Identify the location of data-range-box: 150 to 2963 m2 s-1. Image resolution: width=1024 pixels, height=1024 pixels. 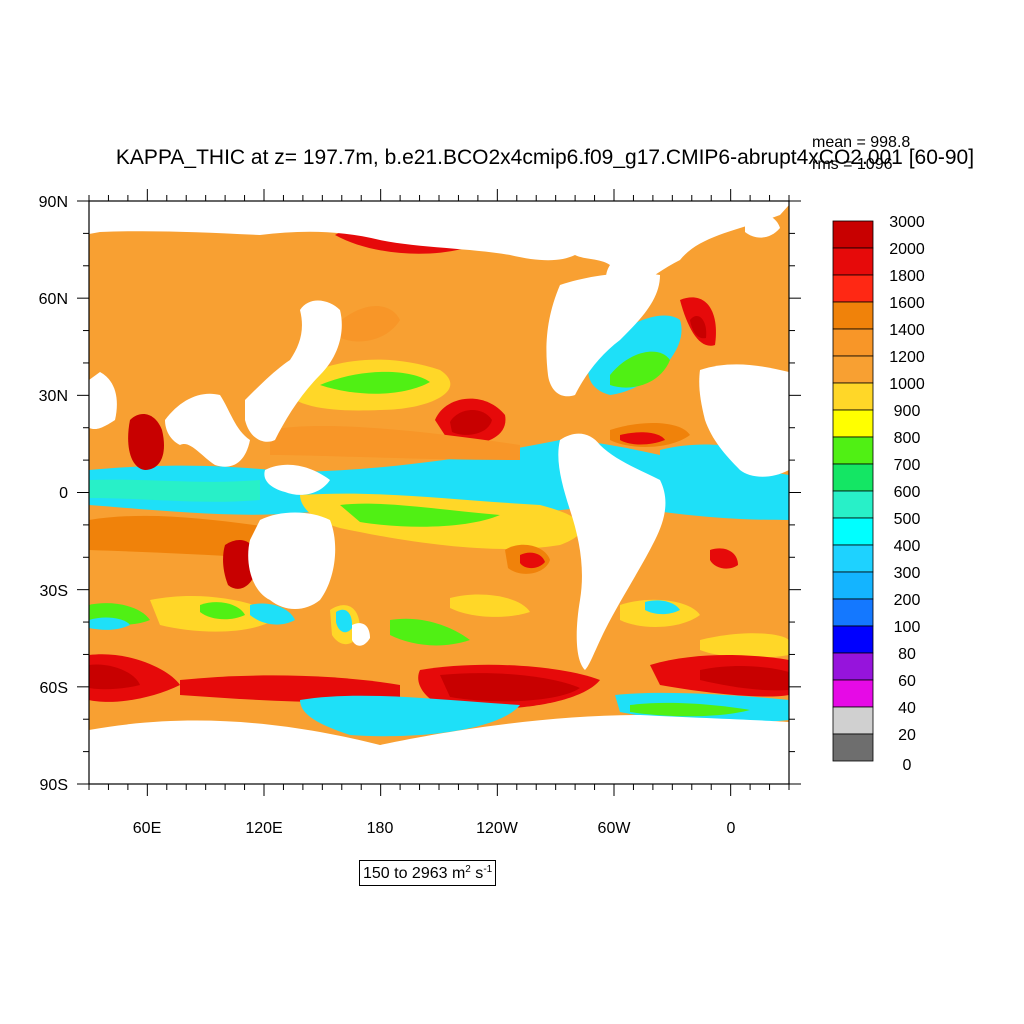
(428, 873).